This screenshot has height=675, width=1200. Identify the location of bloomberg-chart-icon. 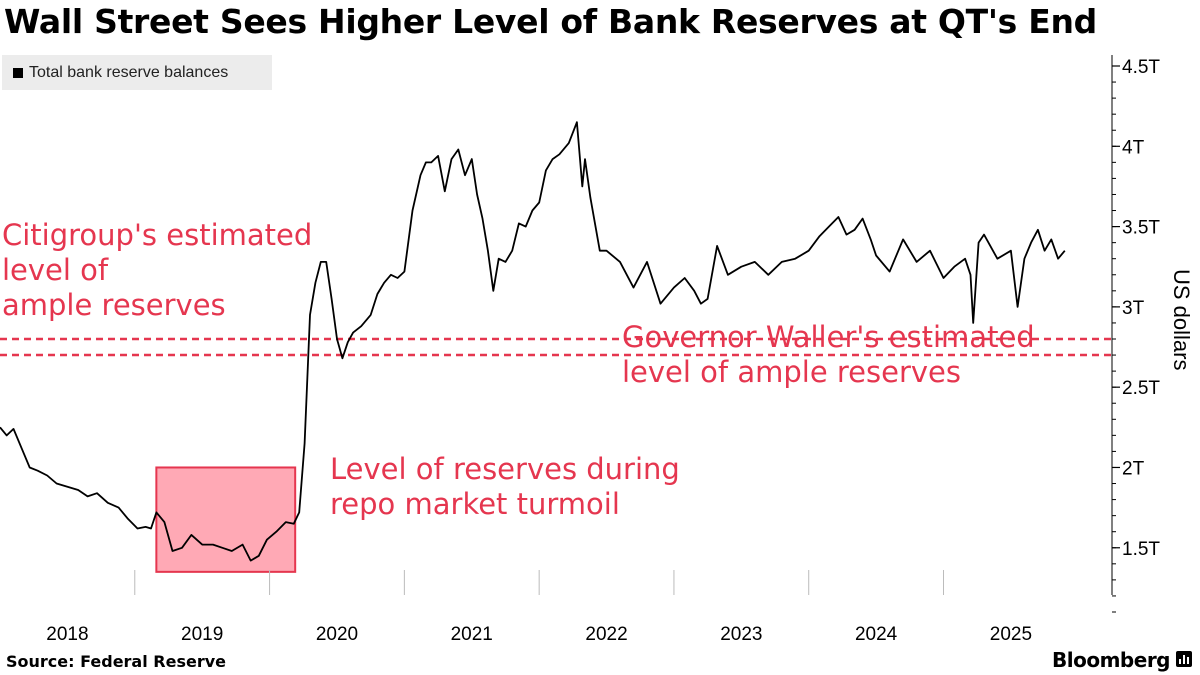
(1184, 659).